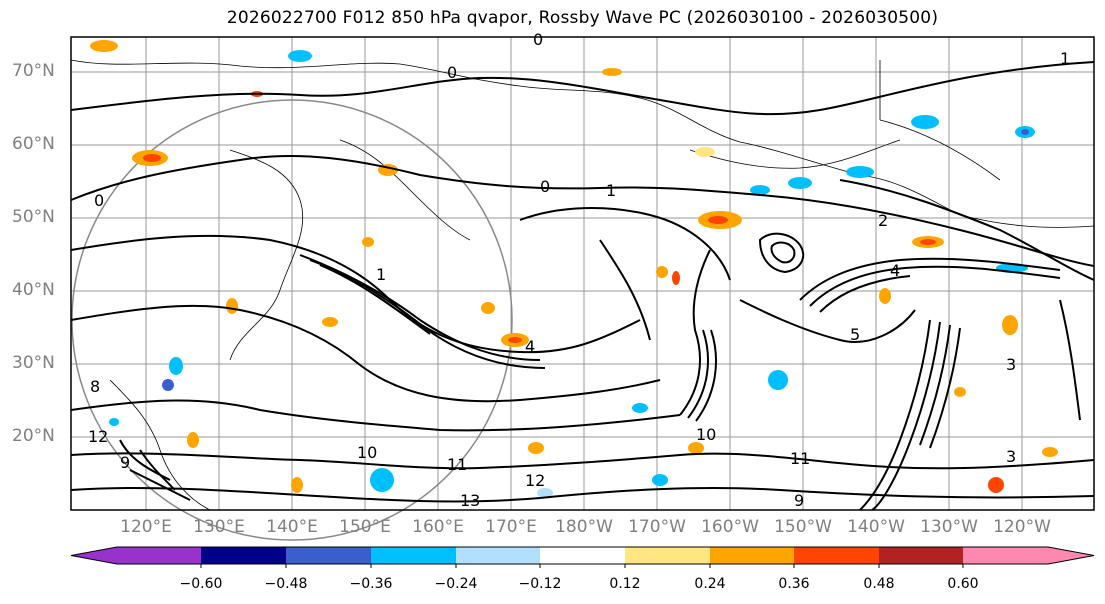  Describe the element at coordinates (879, 584) in the screenshot. I see `colorbar-tick-label: 0.48` at that location.